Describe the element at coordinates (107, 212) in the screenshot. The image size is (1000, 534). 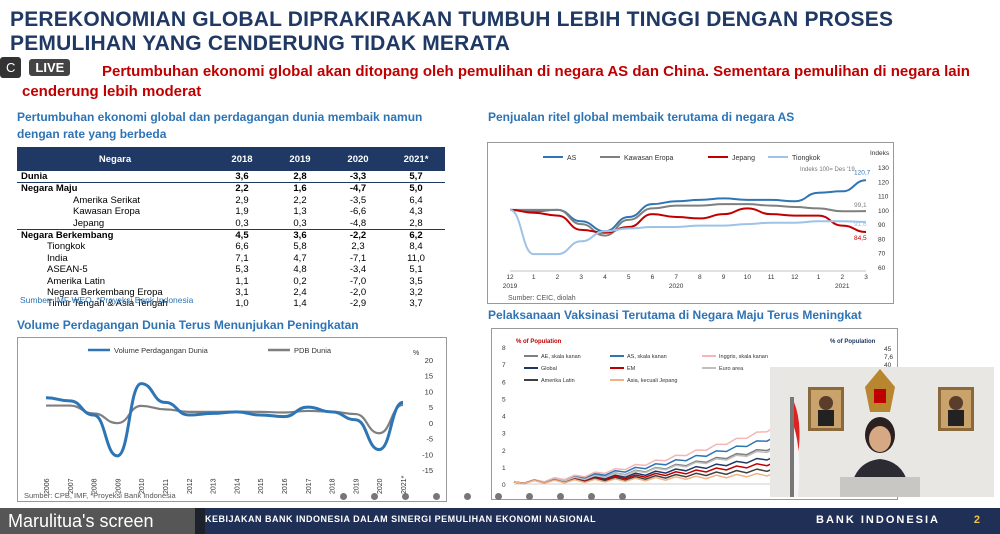
I see `country-name: Kawasan Eropa` at that location.